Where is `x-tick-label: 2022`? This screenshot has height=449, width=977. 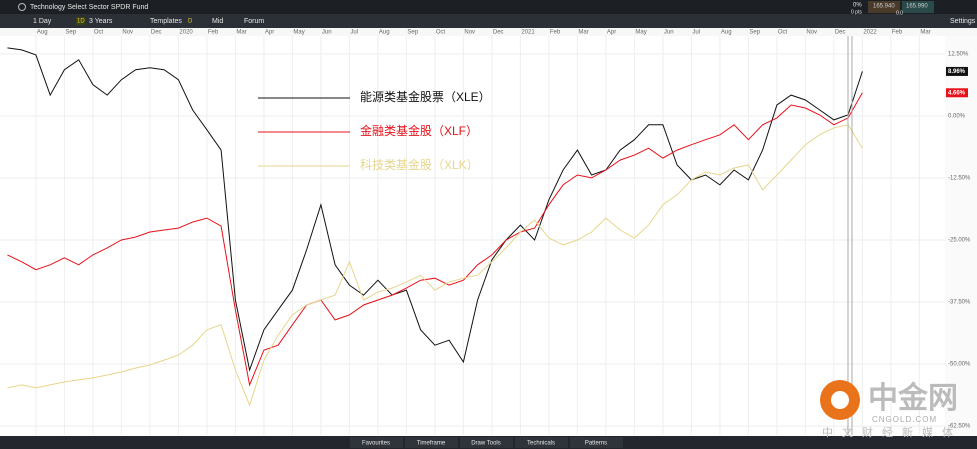 x-tick-label: 2022 is located at coordinates (870, 33).